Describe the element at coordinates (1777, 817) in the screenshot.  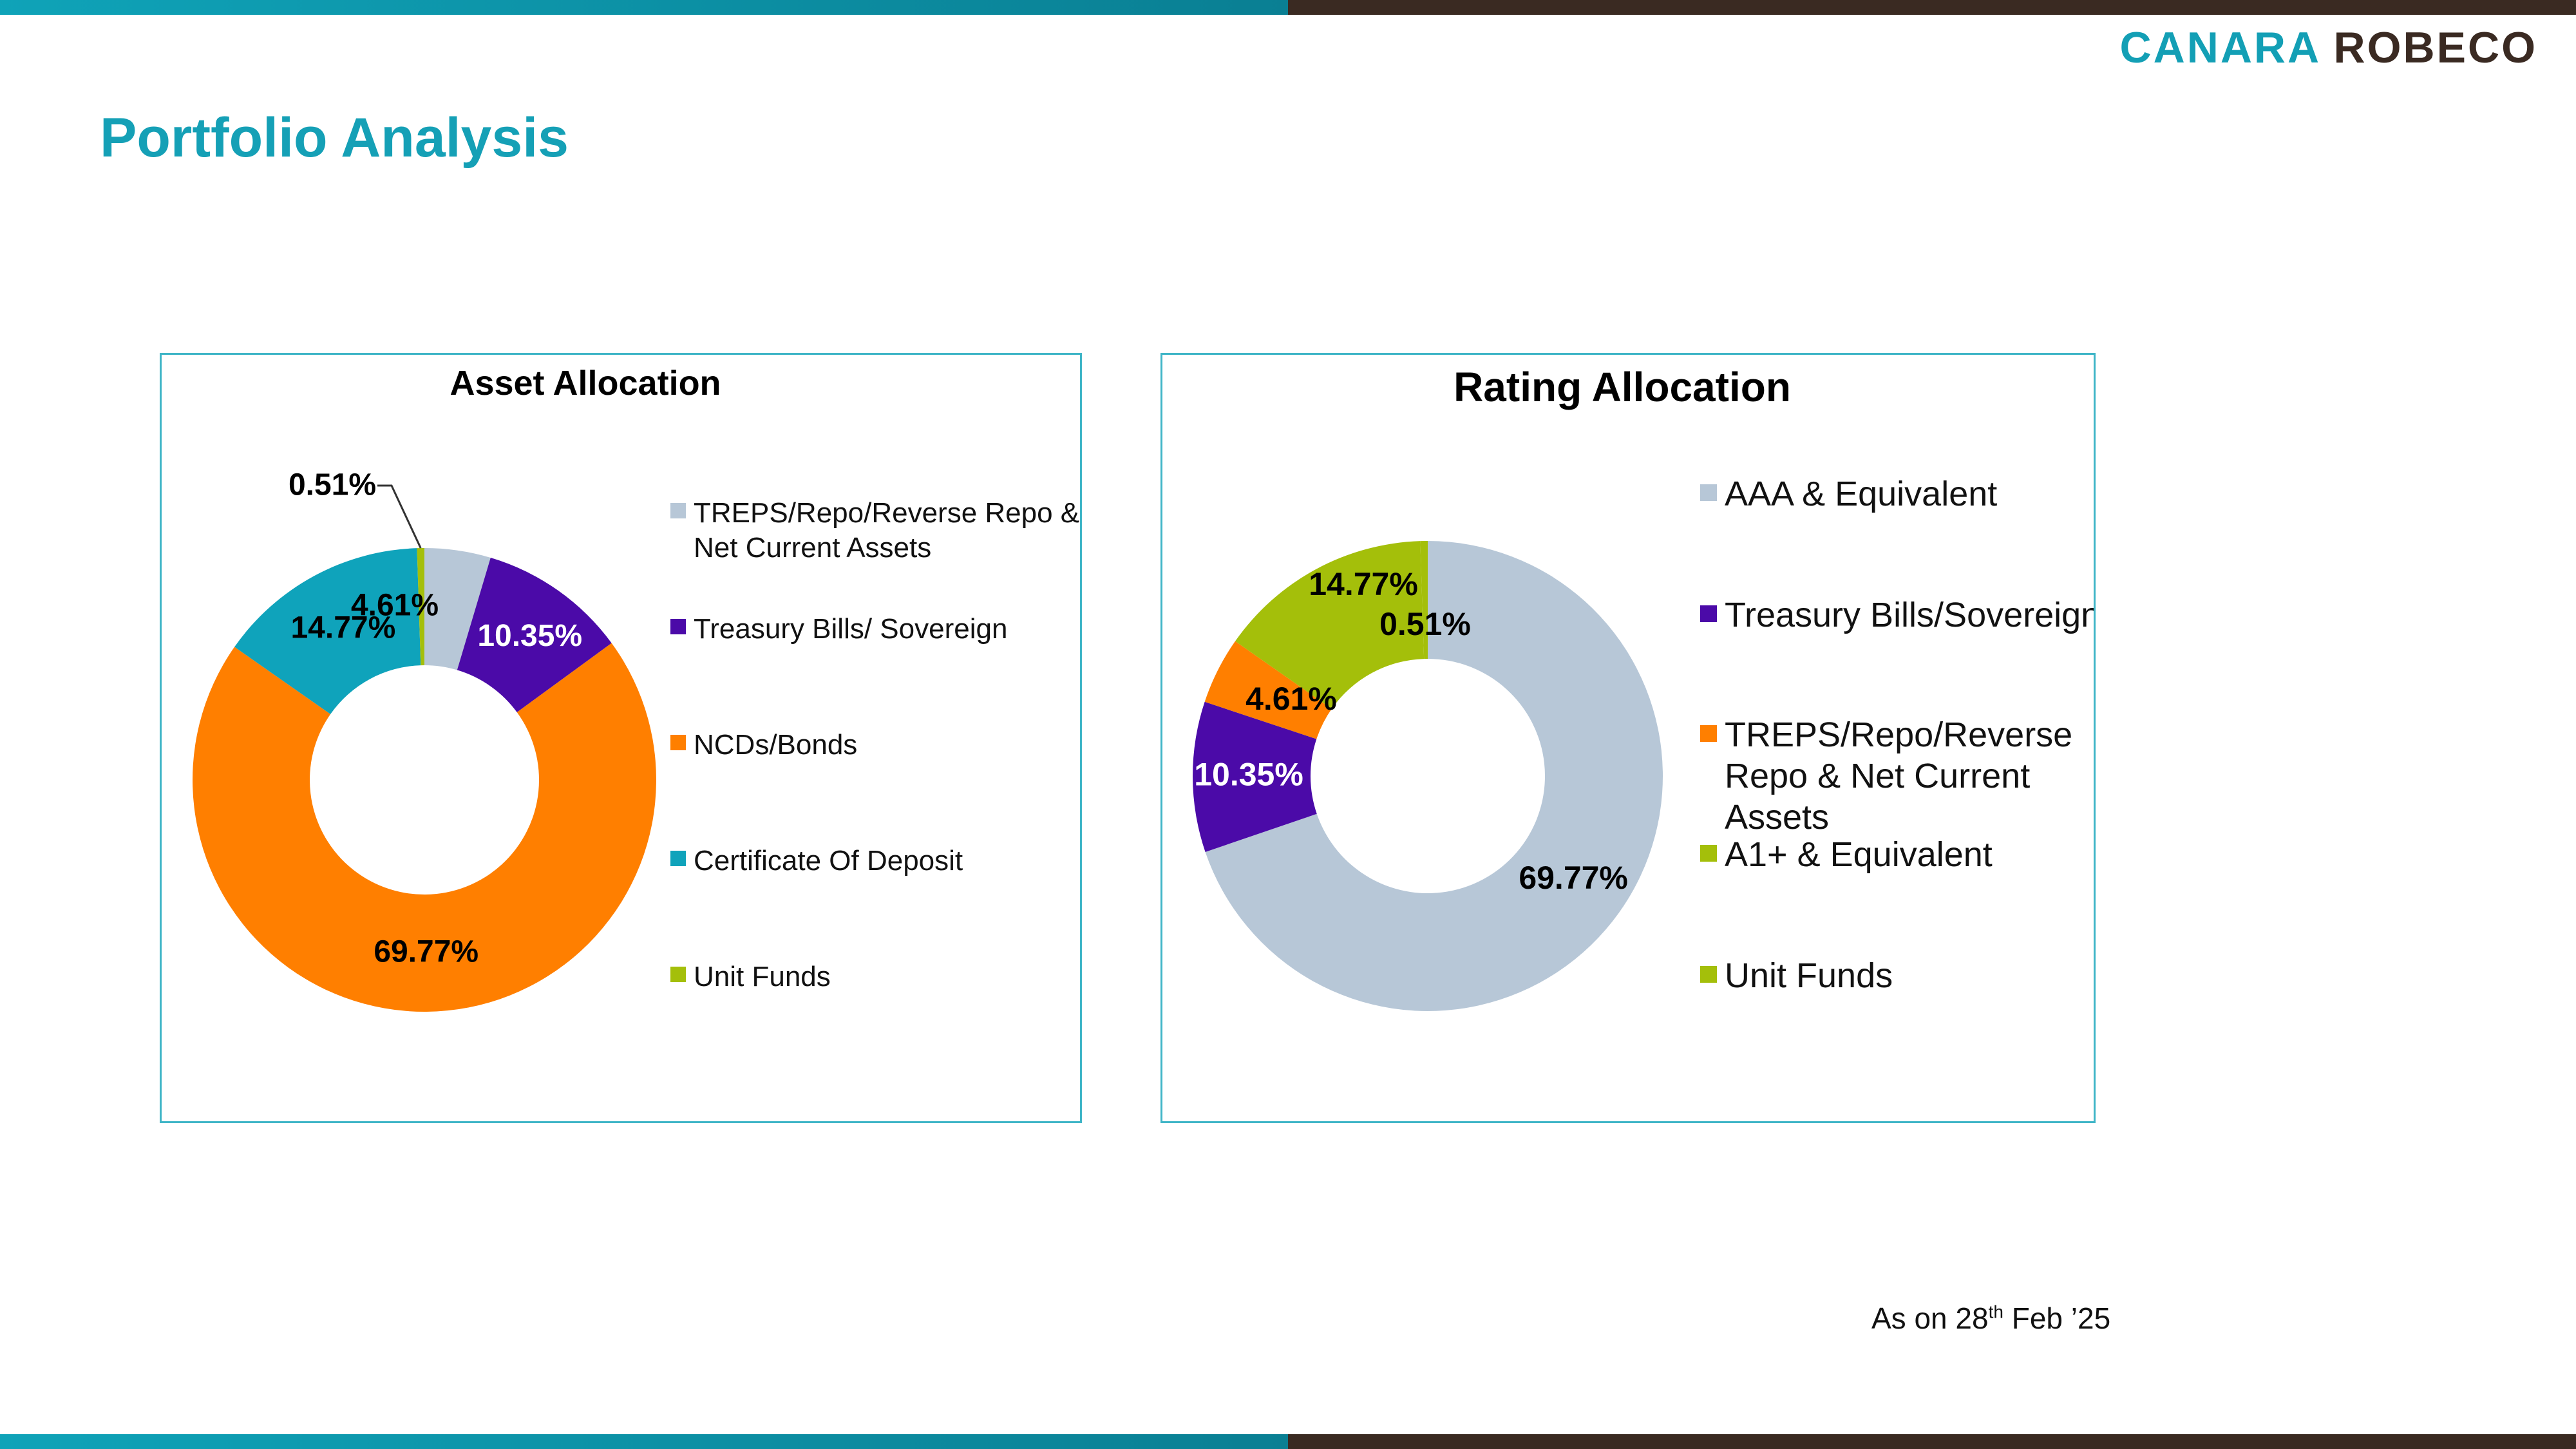
I see `legend-line: Assets` at that location.